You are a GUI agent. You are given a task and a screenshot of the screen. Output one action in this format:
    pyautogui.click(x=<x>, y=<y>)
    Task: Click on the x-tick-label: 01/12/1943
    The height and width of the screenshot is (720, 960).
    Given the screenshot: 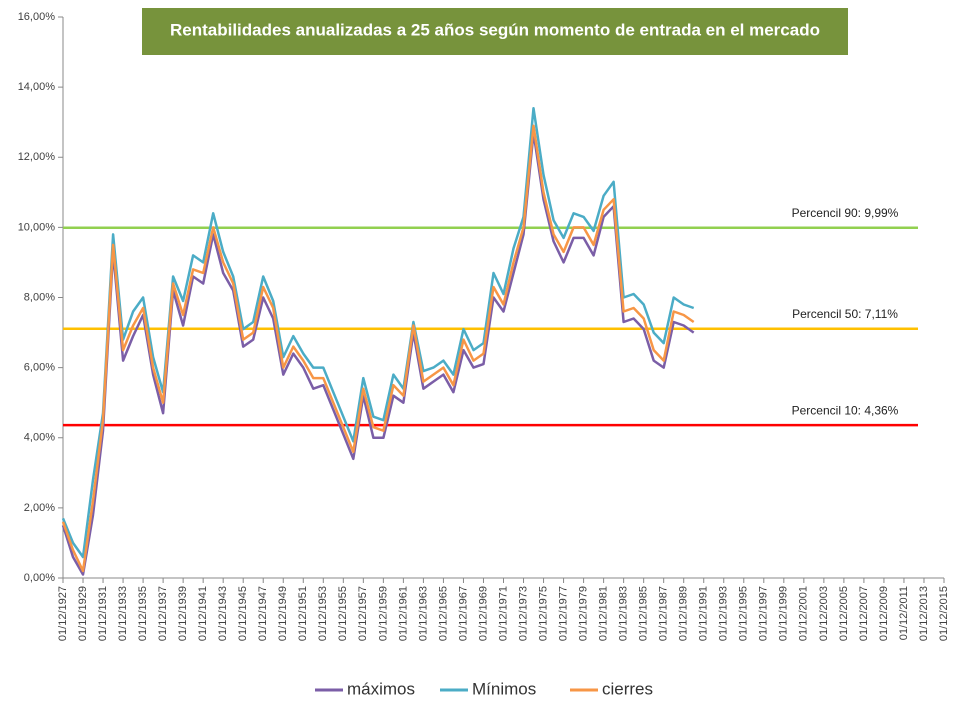 What is the action you would take?
    pyautogui.click(x=223, y=613)
    